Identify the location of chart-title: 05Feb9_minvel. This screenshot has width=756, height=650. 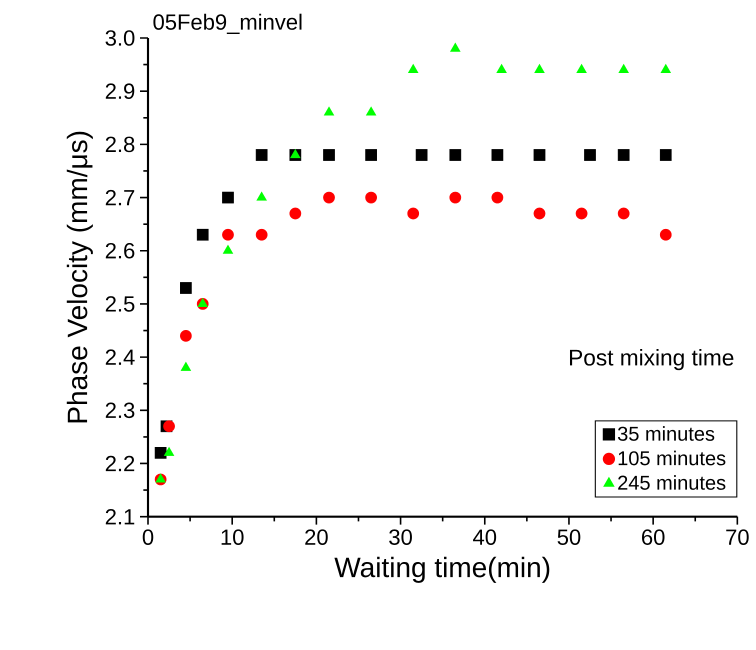
(227, 24).